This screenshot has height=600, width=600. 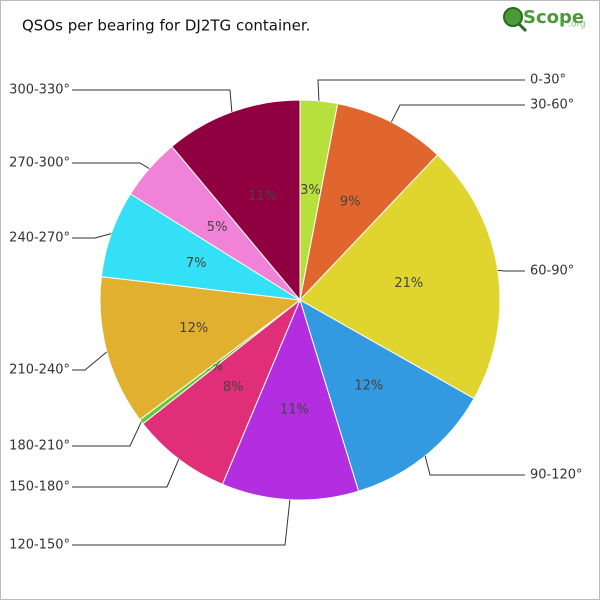 I want to click on category-label: 300-330°, so click(x=39, y=90).